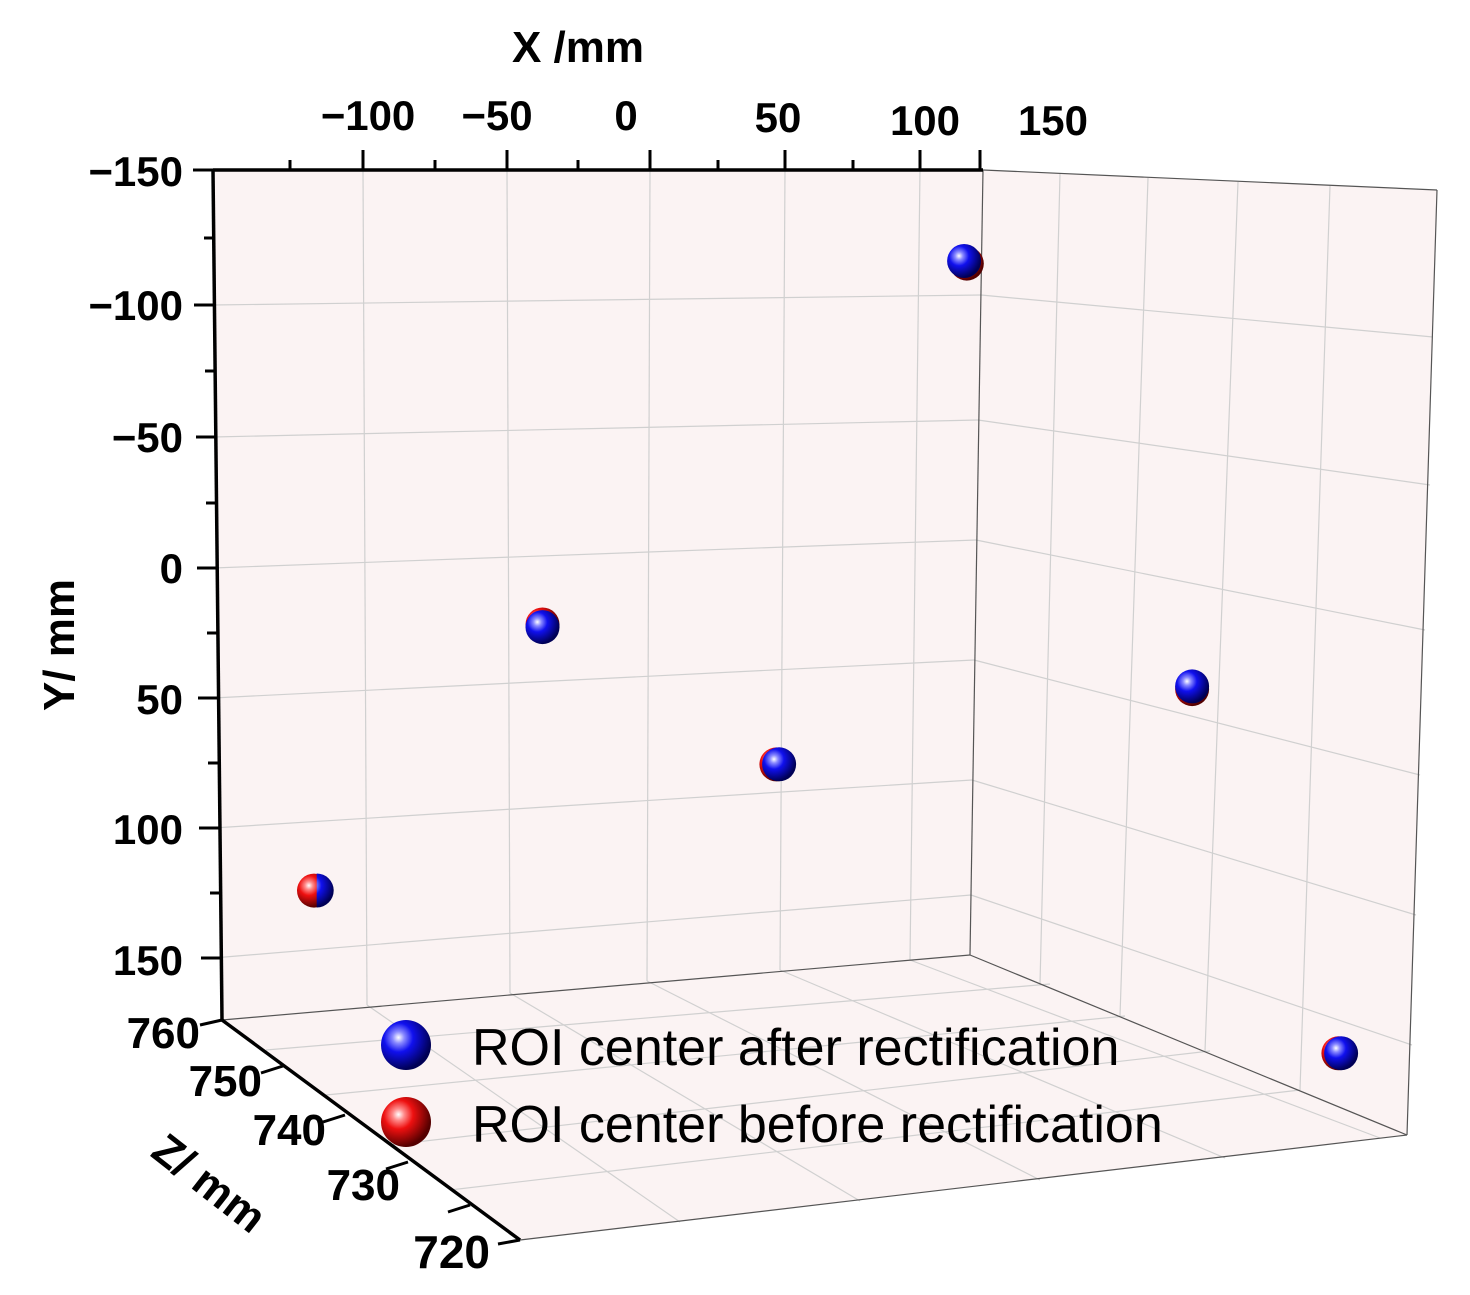 The image size is (1470, 1295). What do you see at coordinates (406, 1045) in the screenshot?
I see `legend-marker-after` at bounding box center [406, 1045].